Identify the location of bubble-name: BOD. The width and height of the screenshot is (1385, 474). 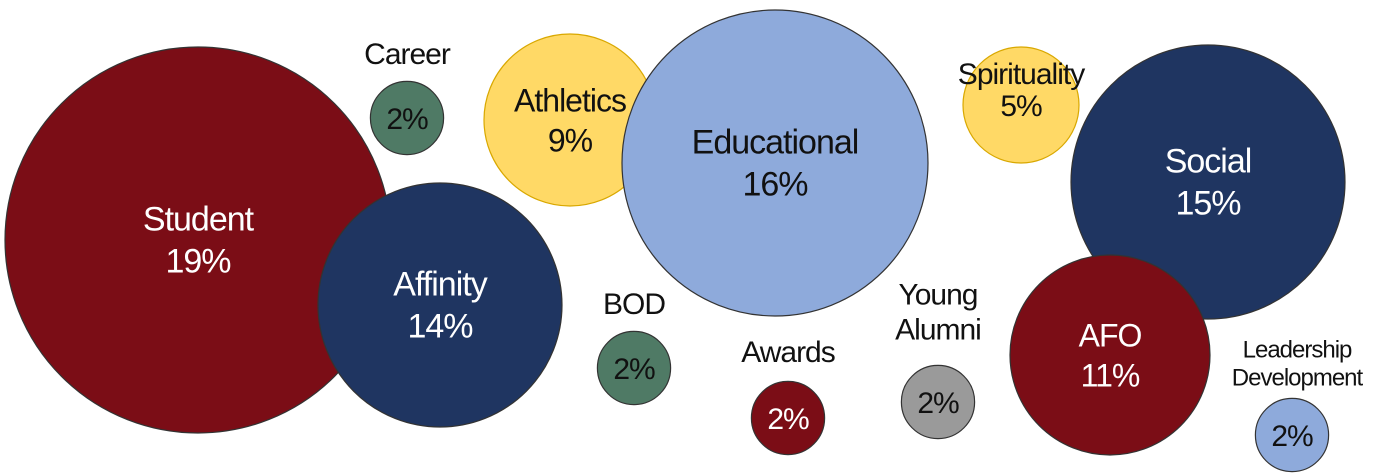
(634, 304).